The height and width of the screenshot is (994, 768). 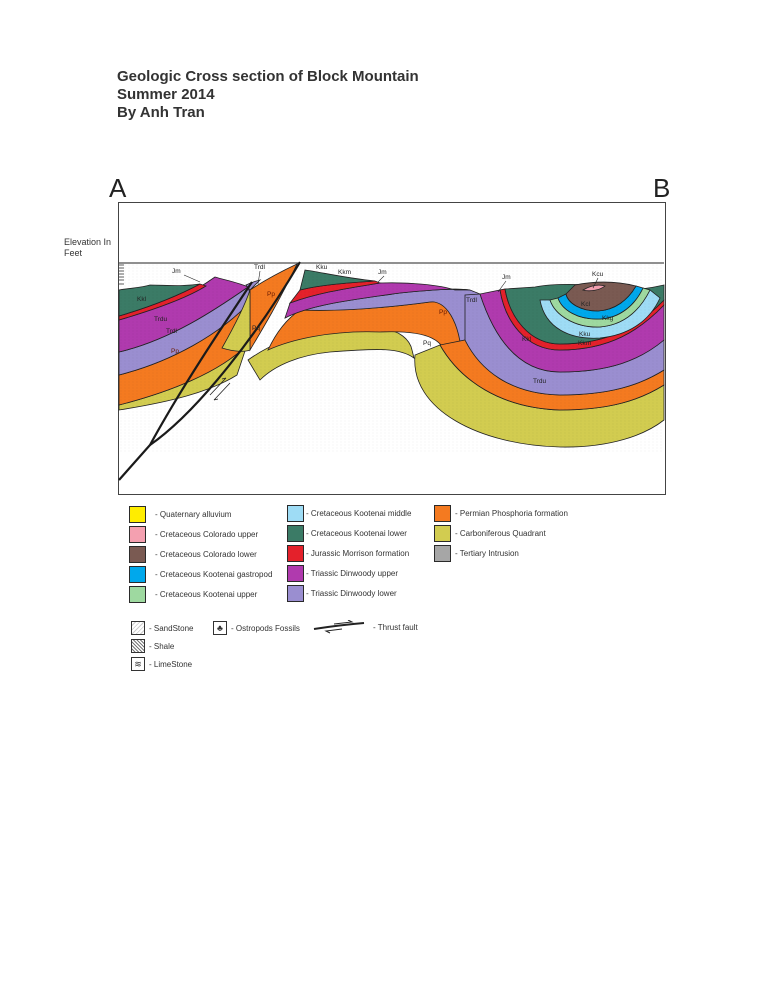 I want to click on swatch-kootenai-upper, so click(x=137, y=594).